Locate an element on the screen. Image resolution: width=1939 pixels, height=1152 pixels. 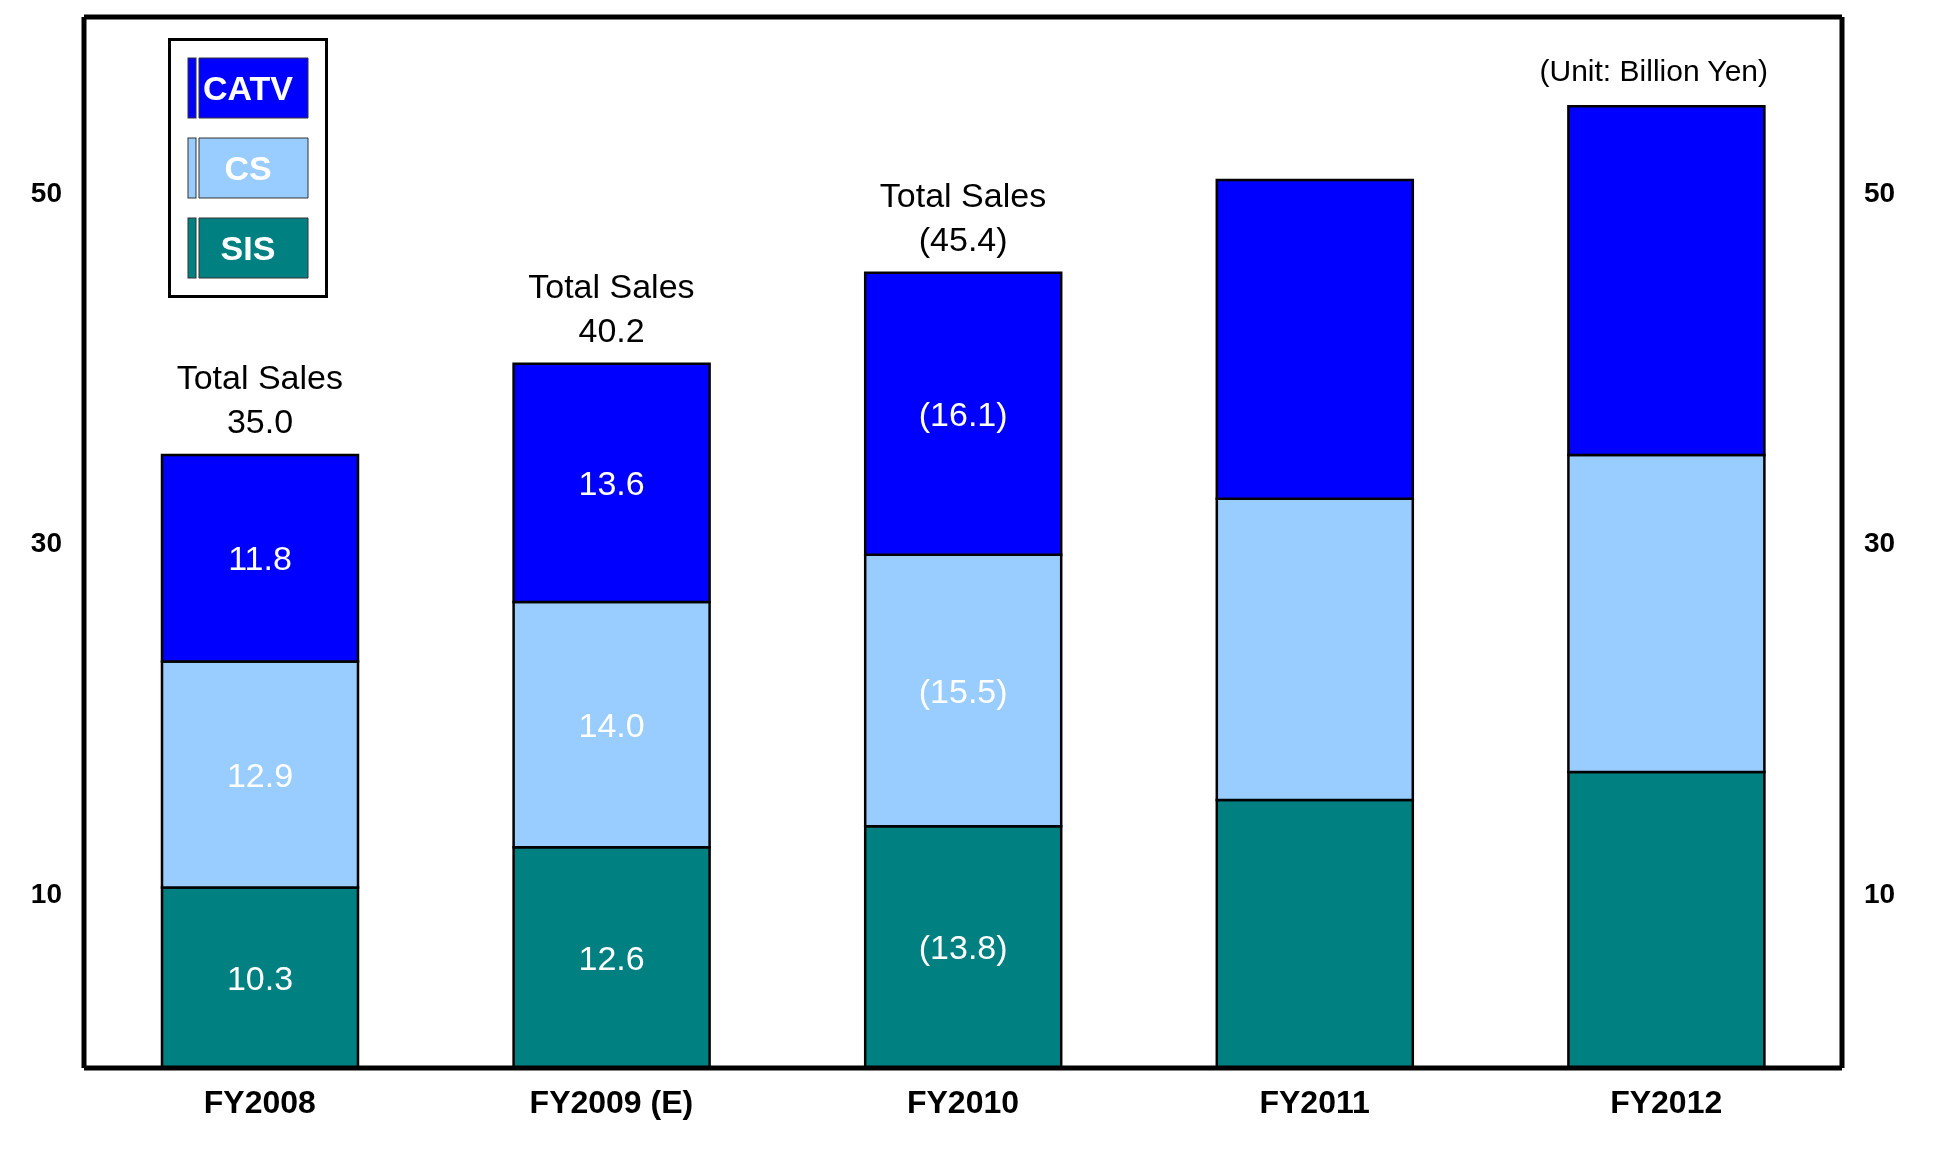
data-label: 12.6 is located at coordinates (611, 957).